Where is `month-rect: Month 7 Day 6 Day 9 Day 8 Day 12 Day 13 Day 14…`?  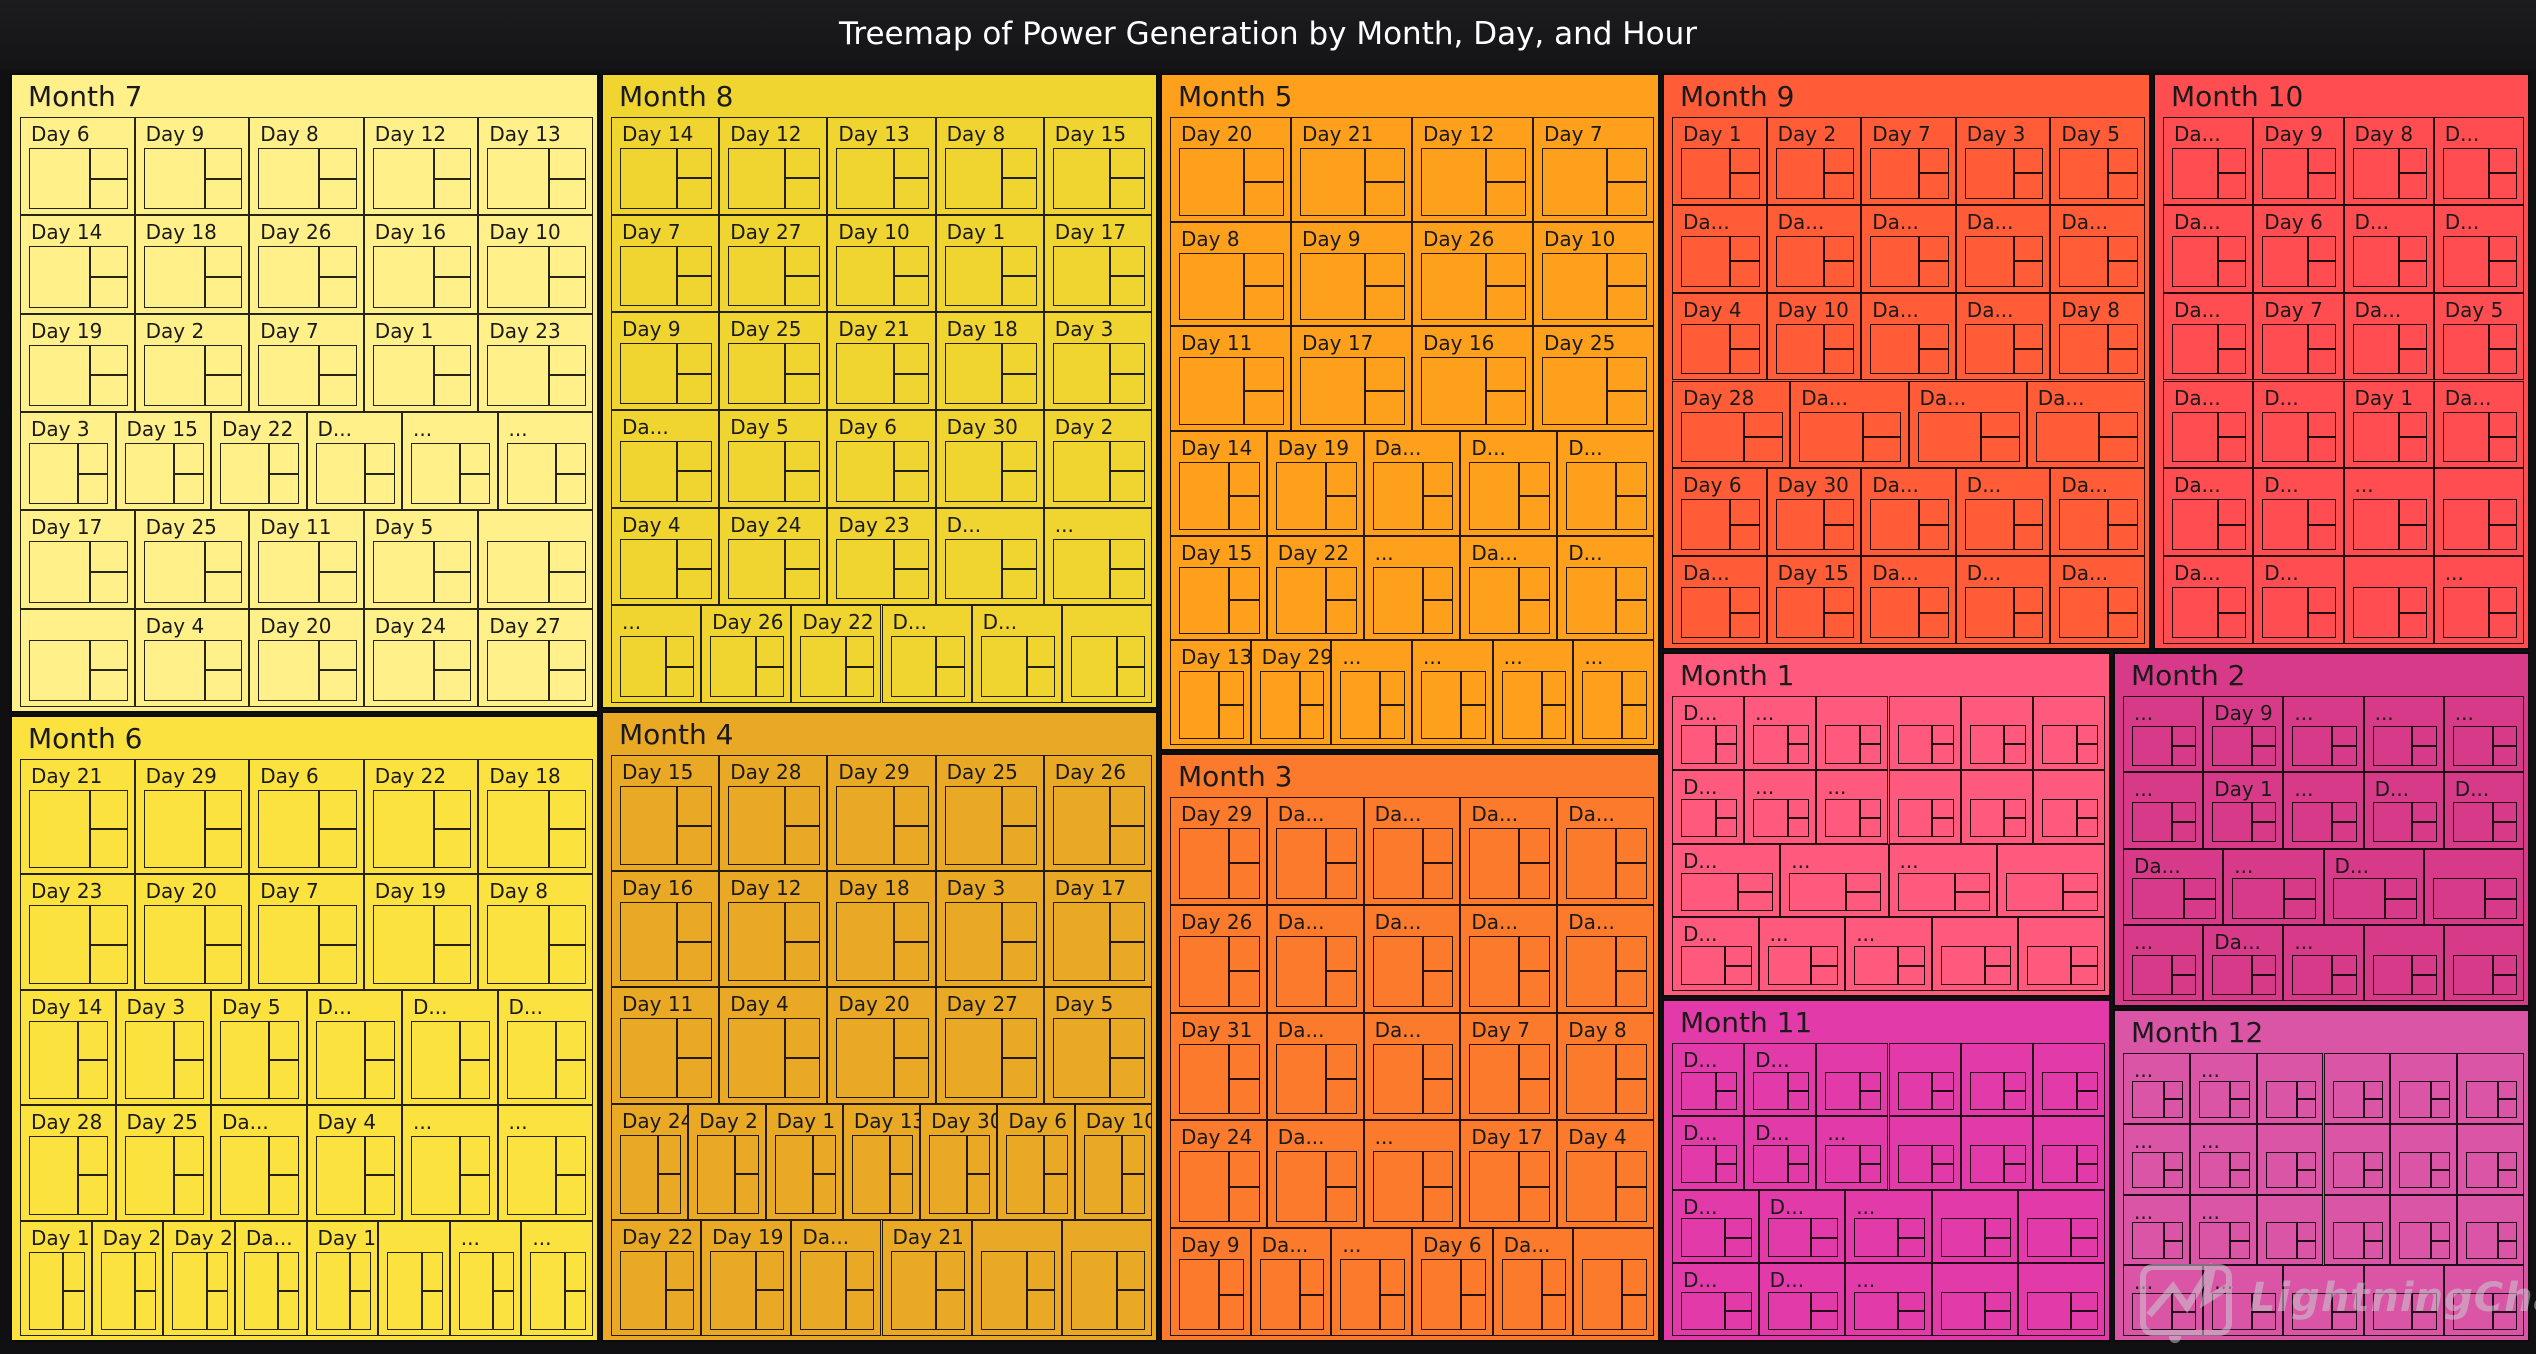 month-rect: Month 7 Day 6 Day 9 Day 8 Day 12 Day 13 Day 14… is located at coordinates (304, 393).